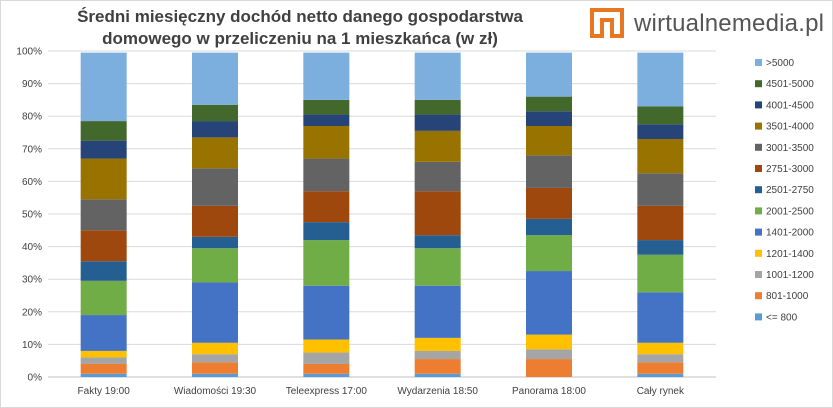 The width and height of the screenshot is (833, 408). What do you see at coordinates (790, 211) in the screenshot?
I see `legend-label: 2001-2500` at bounding box center [790, 211].